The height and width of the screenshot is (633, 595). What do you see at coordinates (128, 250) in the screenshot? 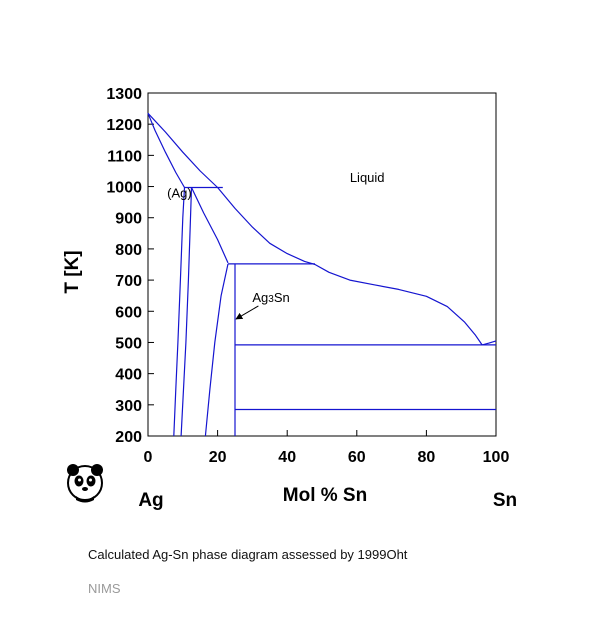
I see `y-tick-label: 800` at bounding box center [128, 250].